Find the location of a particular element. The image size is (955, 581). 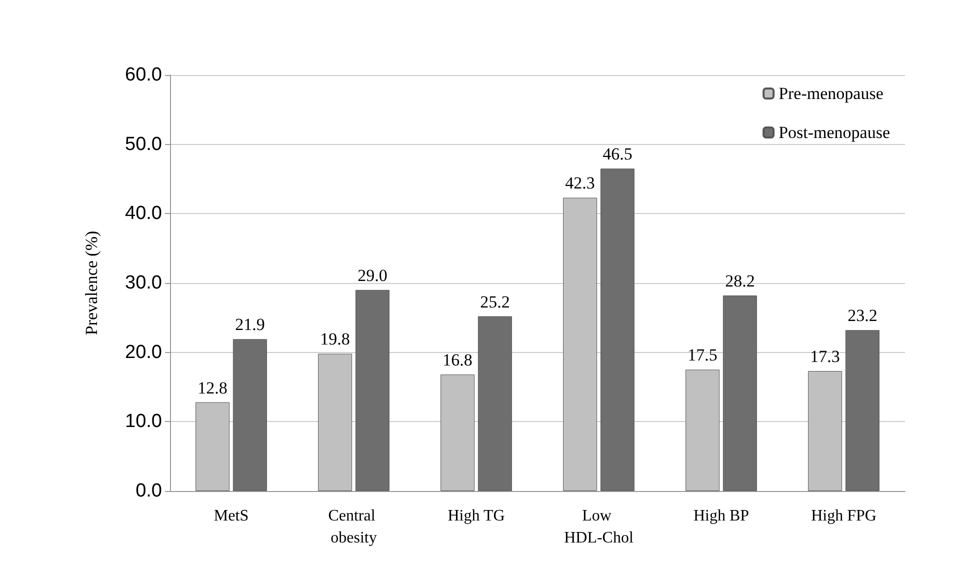

data-label: 21.9 is located at coordinates (250, 324).